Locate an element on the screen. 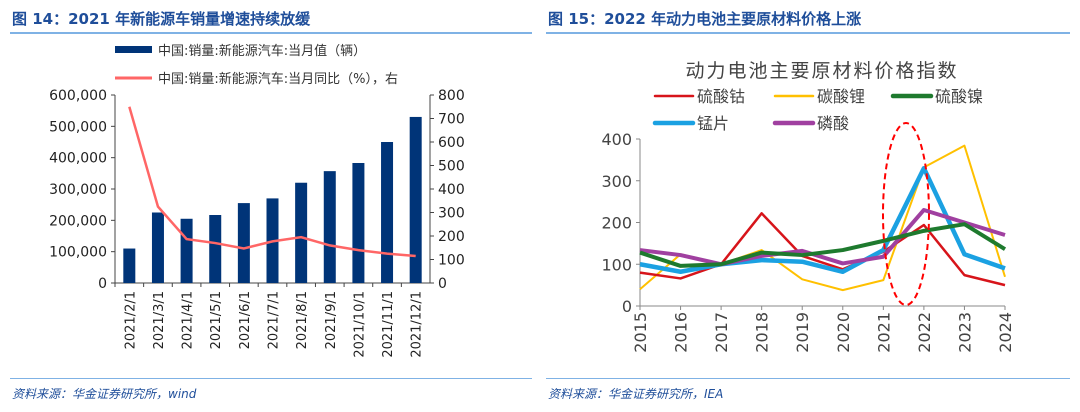 The height and width of the screenshot is (412, 1080). left-tick-label: 0 is located at coordinates (102, 284).